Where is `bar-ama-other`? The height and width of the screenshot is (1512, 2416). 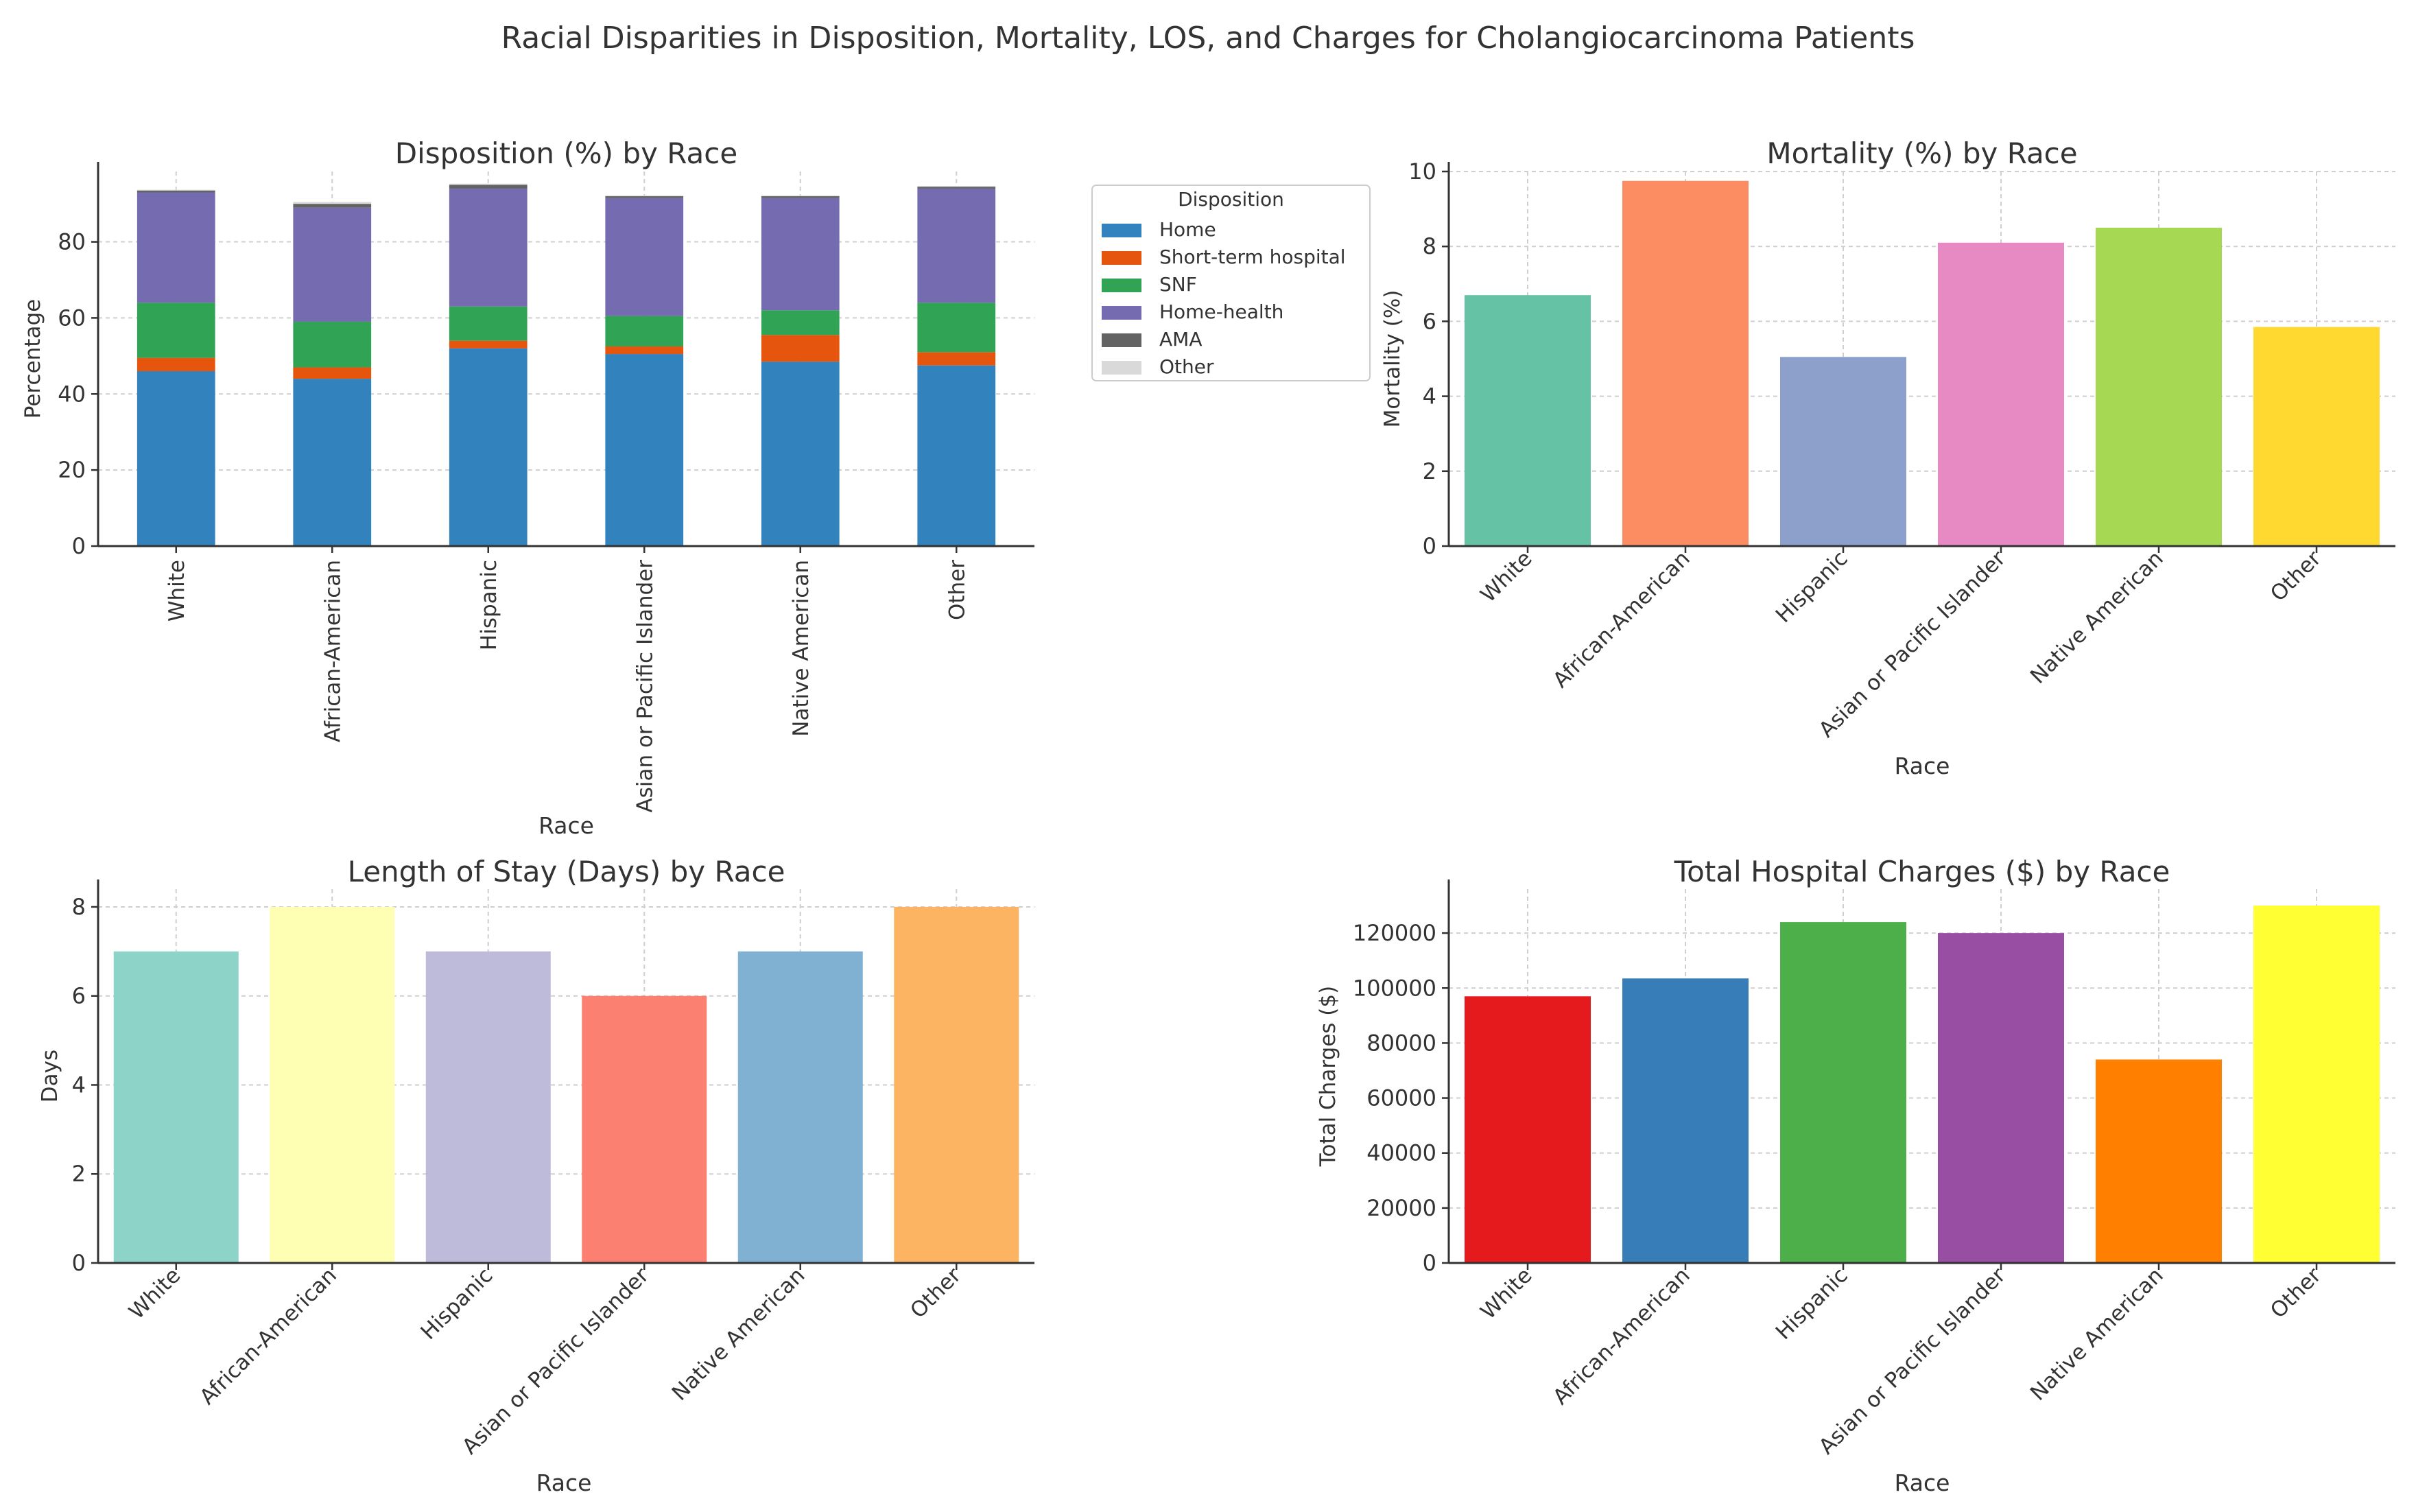
bar-ama-other is located at coordinates (957, 188).